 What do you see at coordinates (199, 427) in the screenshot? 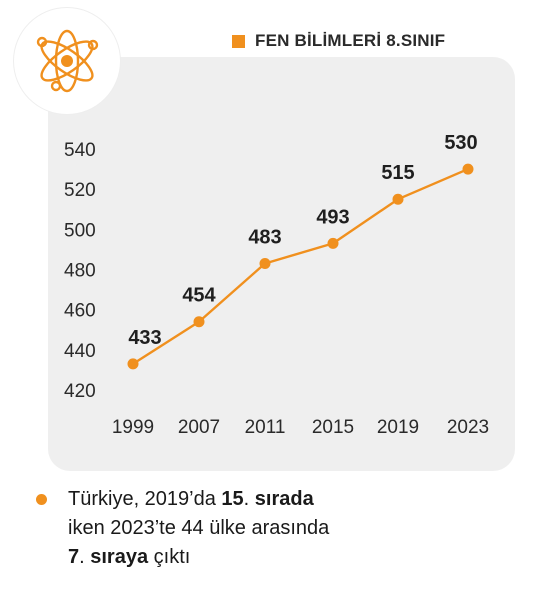
I see `x-tick-label: 2007` at bounding box center [199, 427].